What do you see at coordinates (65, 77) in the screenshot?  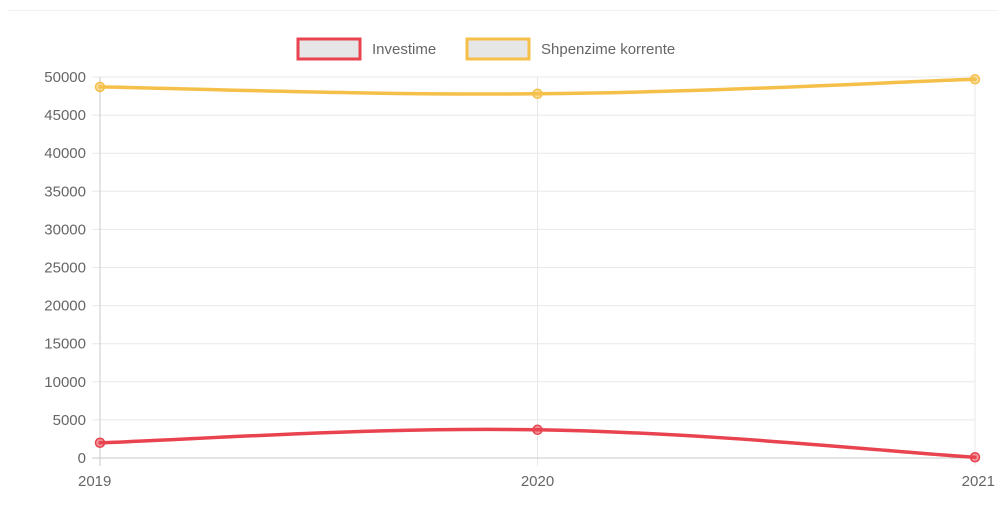 I see `y-tick-label: 50000` at bounding box center [65, 77].